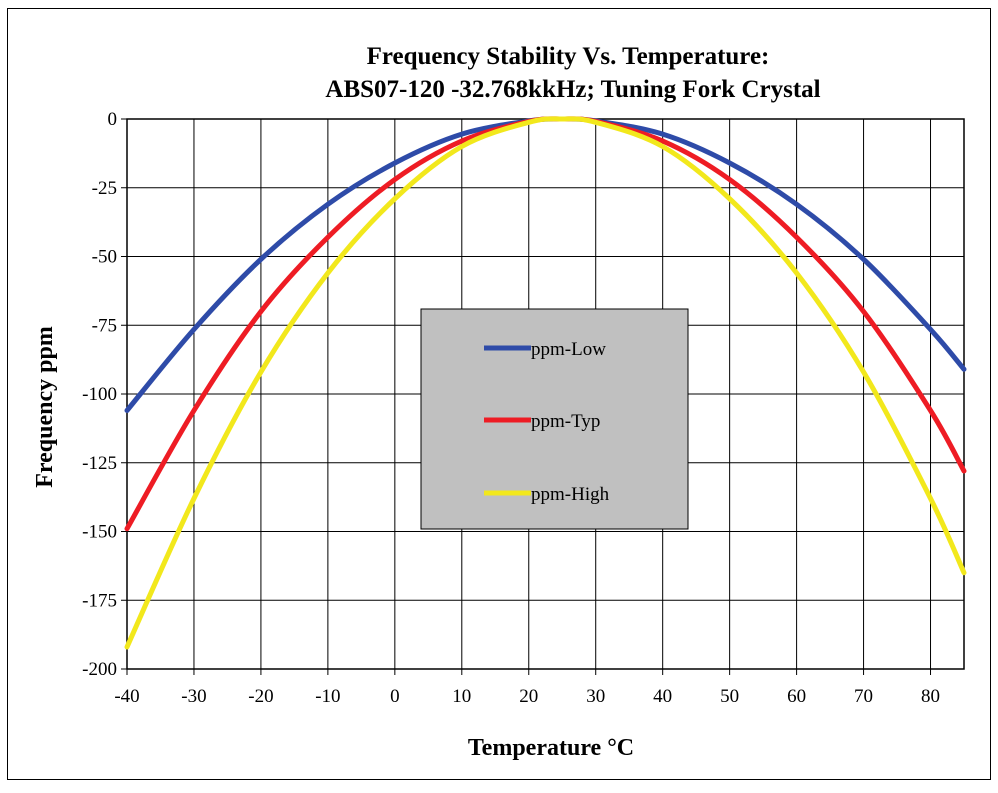 The width and height of the screenshot is (998, 793). I want to click on x-tick-label: 50, so click(729, 696).